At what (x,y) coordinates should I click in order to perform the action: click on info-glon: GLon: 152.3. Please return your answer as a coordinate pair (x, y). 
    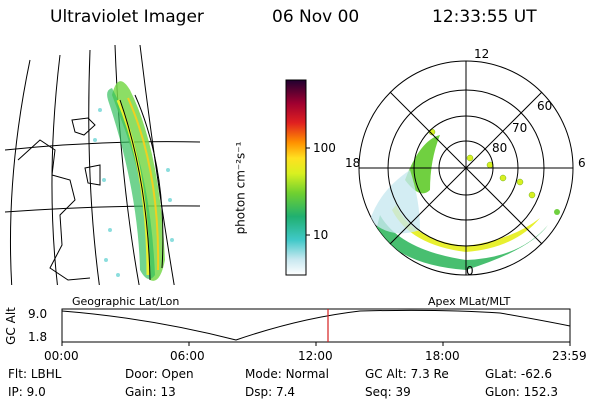
    Looking at the image, I should click on (521, 392).